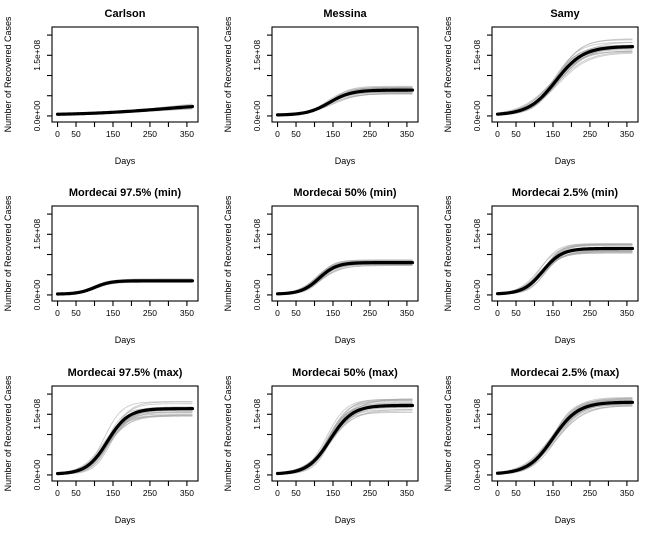 Image resolution: width=660 pixels, height=538 pixels. Describe the element at coordinates (565, 14) in the screenshot. I see `panel-title: Samy` at that location.